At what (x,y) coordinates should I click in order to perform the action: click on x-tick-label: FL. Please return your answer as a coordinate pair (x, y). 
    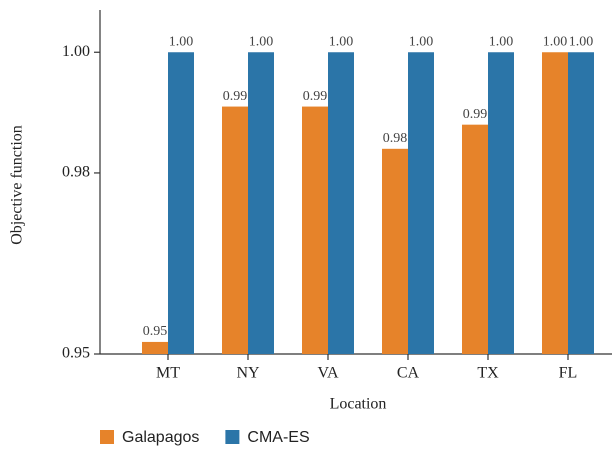
    Looking at the image, I should click on (568, 373).